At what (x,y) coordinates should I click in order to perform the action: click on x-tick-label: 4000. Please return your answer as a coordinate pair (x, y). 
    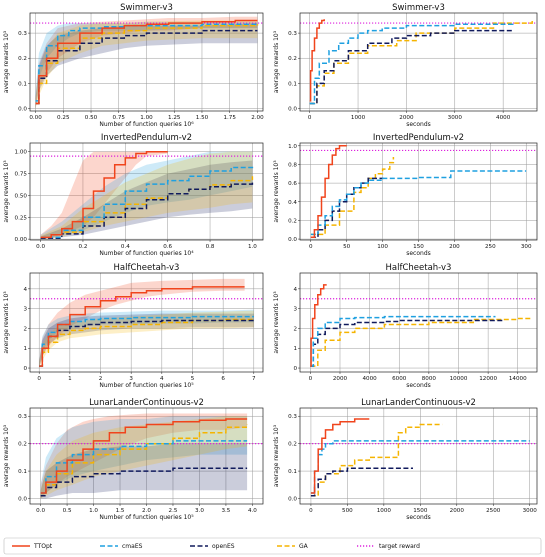
    Looking at the image, I should click on (503, 118).